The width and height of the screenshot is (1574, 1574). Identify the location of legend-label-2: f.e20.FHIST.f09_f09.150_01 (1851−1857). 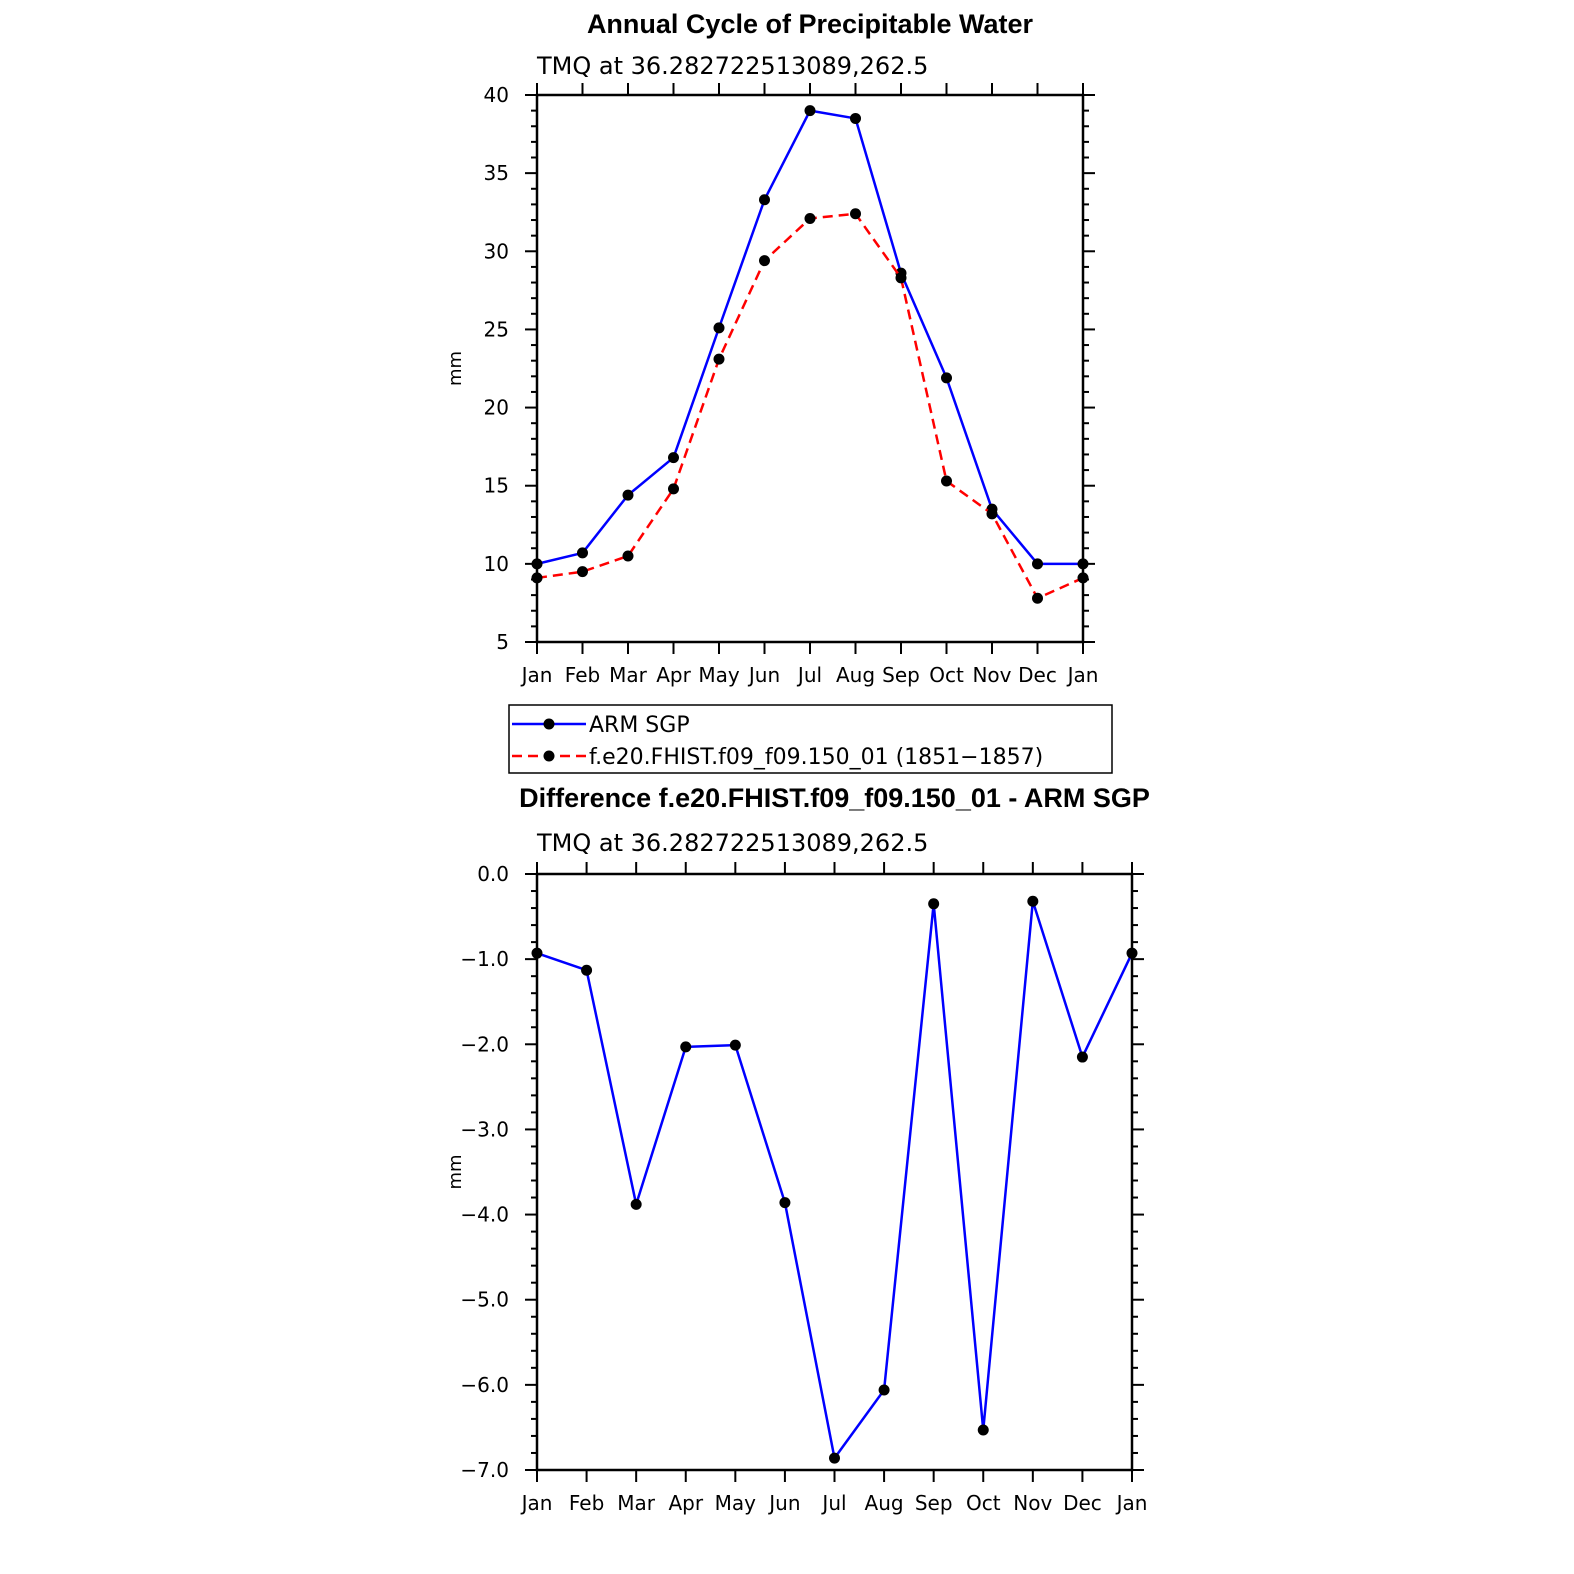
(816, 757).